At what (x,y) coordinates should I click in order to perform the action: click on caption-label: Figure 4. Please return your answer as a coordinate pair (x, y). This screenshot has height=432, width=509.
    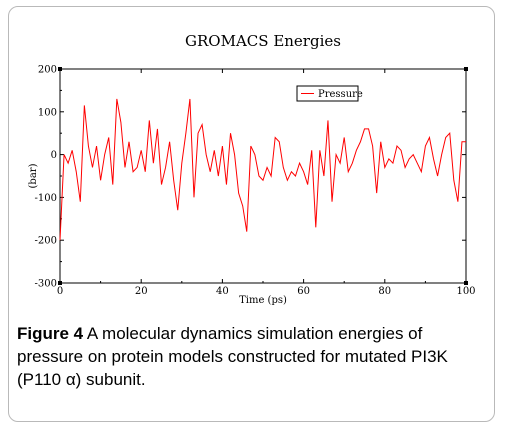
    Looking at the image, I should click on (50, 333).